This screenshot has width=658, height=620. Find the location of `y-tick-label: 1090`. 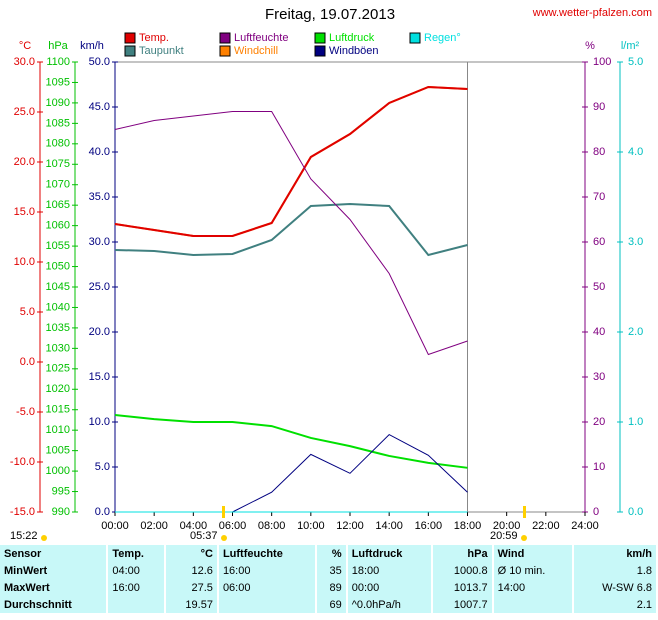

y-tick-label: 1090 is located at coordinates (58, 103).